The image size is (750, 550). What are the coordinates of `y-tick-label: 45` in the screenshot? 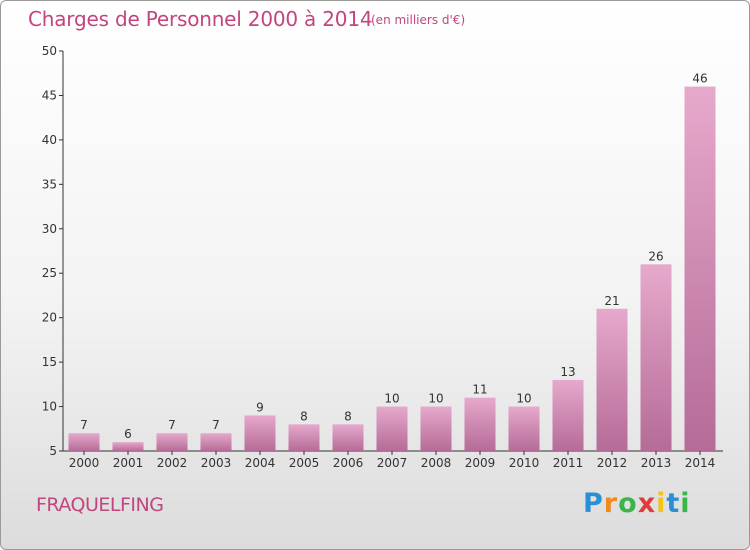 It's located at (49, 95).